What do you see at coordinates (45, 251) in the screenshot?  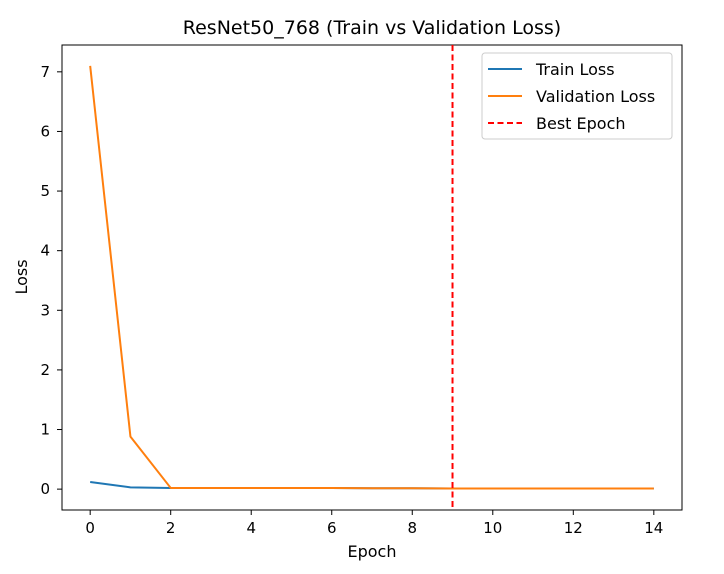 I see `y-tick-label: 4` at bounding box center [45, 251].